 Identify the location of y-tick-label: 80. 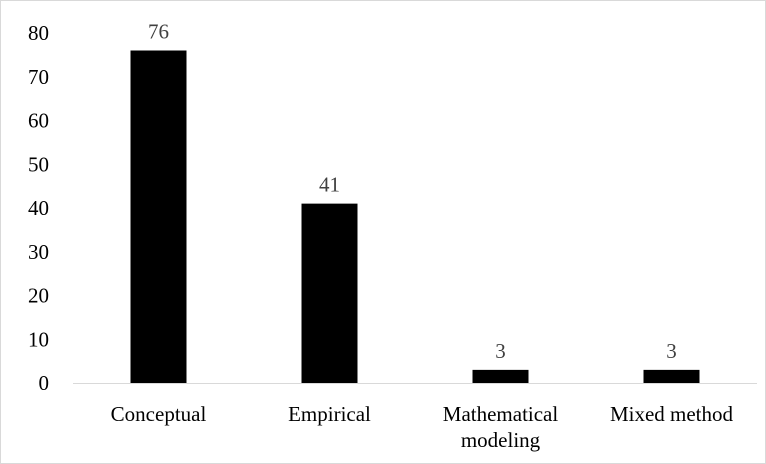
(38, 33).